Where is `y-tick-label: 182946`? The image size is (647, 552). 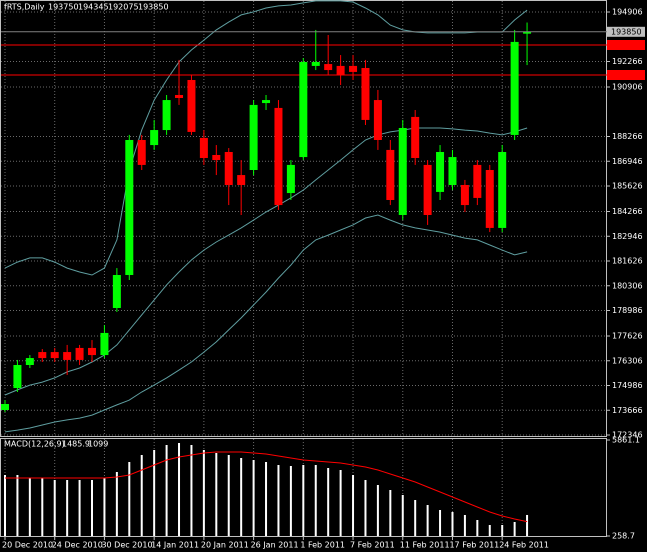
y-tick-label: 182946 is located at coordinates (627, 236).